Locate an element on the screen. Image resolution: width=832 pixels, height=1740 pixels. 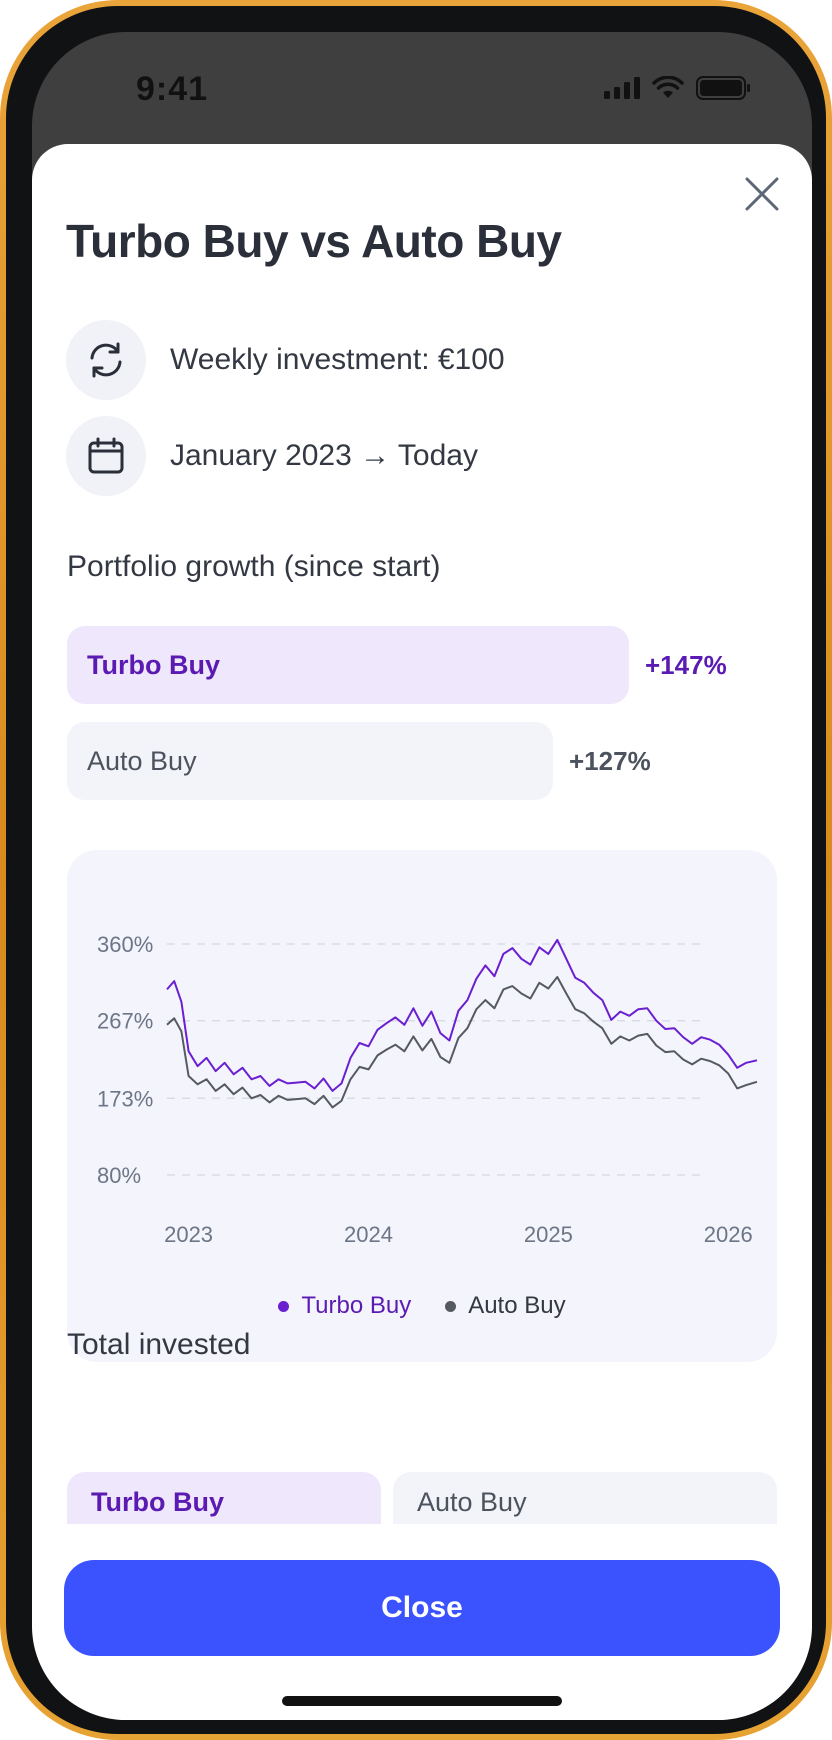
chart-legend: Turbo Buy Auto Buy is located at coordinates (422, 1306).